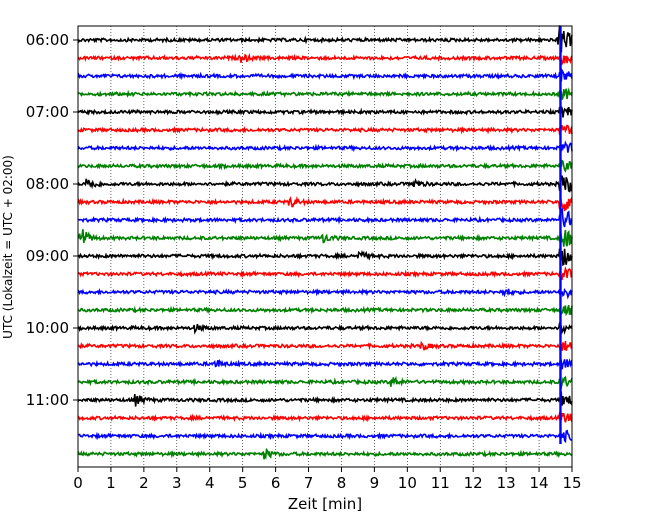 This screenshot has width=650, height=520. What do you see at coordinates (111, 483) in the screenshot?
I see `x-tick-label: 1` at bounding box center [111, 483].